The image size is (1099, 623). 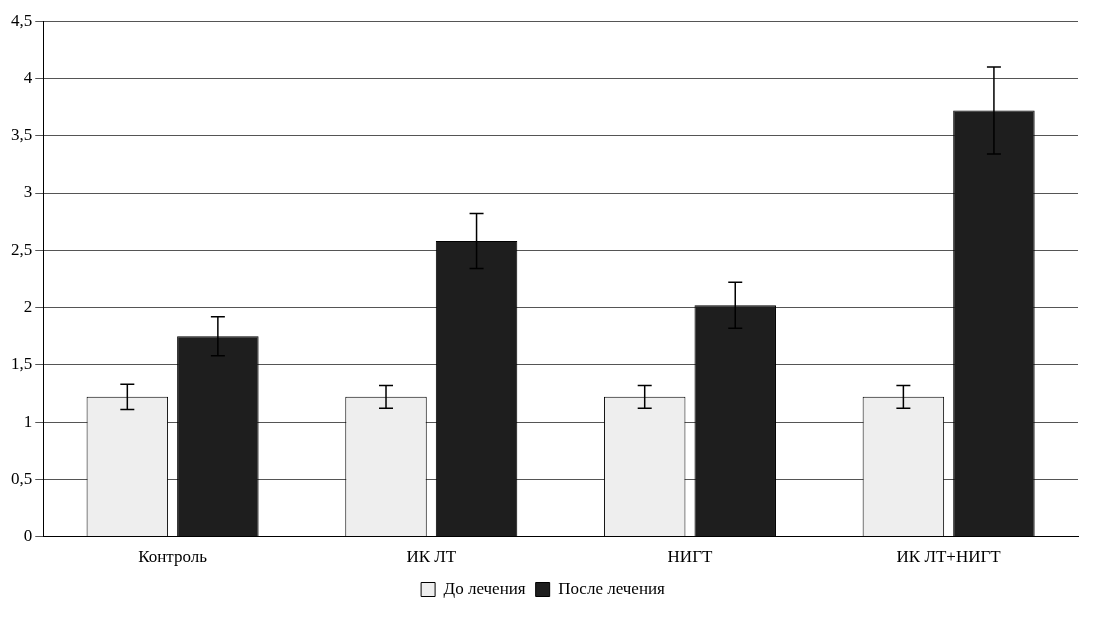 What do you see at coordinates (949, 557) in the screenshot?
I see `x-tick-label: ИК ЛТ+НИГТ` at bounding box center [949, 557].